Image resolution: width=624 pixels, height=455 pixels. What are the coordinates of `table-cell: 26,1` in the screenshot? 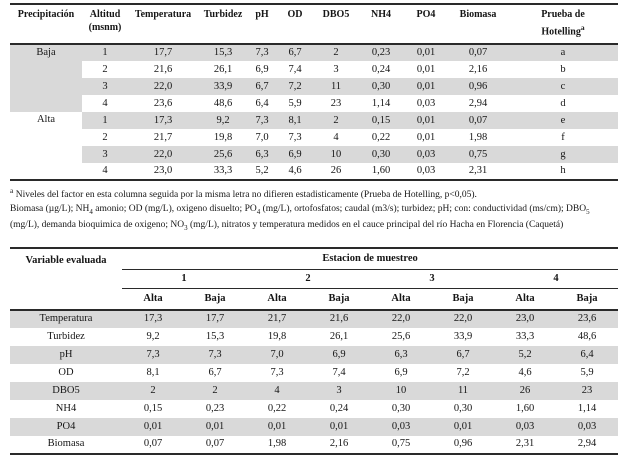 It's located at (223, 69).